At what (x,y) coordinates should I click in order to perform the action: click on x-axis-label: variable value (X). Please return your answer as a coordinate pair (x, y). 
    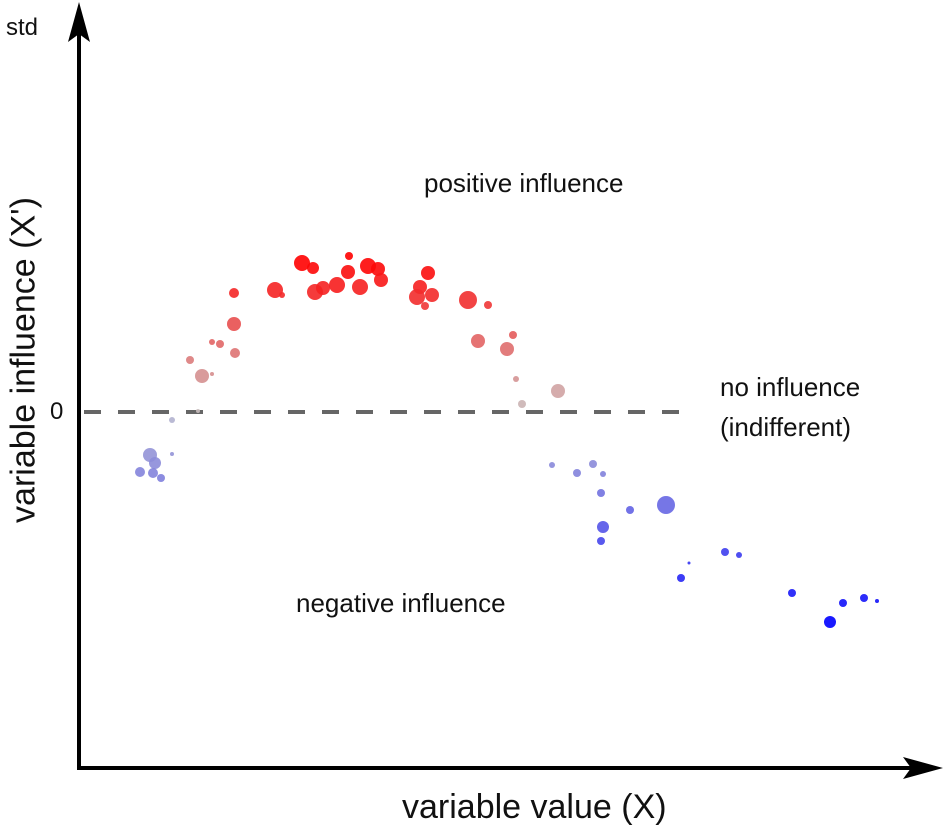
    Looking at the image, I should click on (534, 807).